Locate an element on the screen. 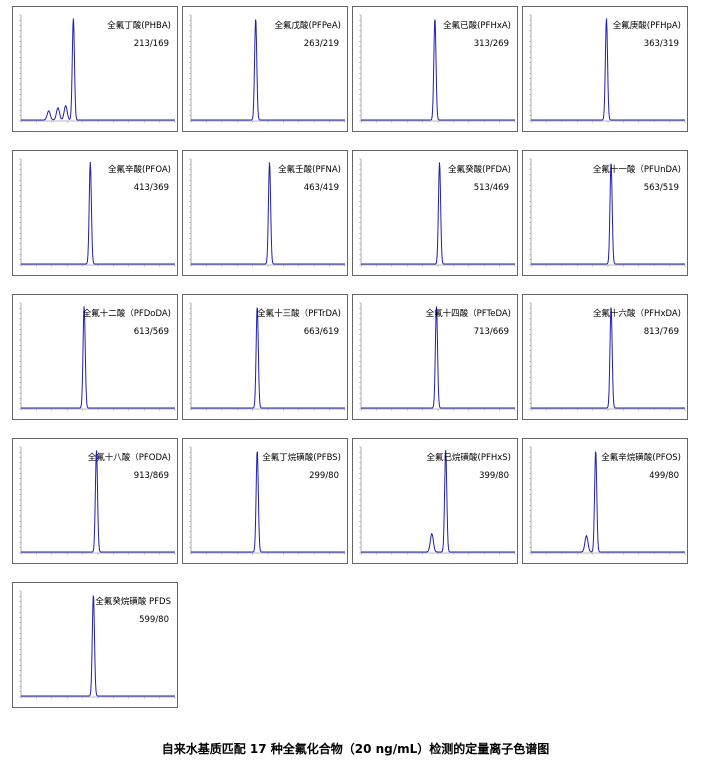 This screenshot has height=760, width=711. chromatogram-panel: 全氟辛酸(PFOA) 413/369 is located at coordinates (95, 213).